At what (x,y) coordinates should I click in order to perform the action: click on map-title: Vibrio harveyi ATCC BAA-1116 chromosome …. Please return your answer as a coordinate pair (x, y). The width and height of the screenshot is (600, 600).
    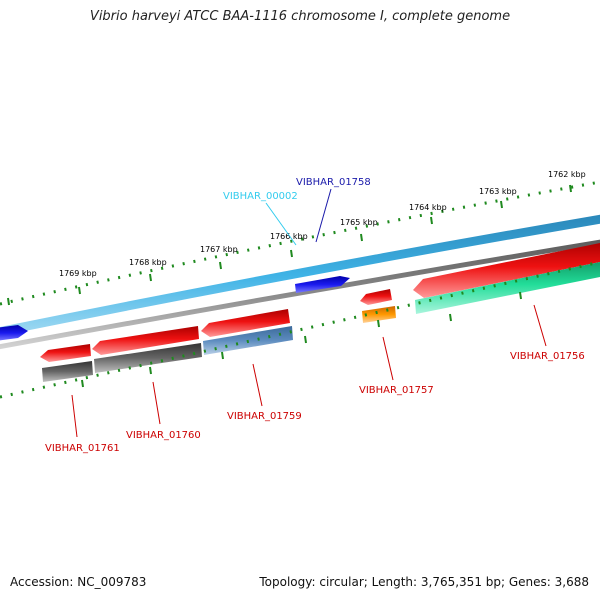
    Looking at the image, I should click on (300, 16).